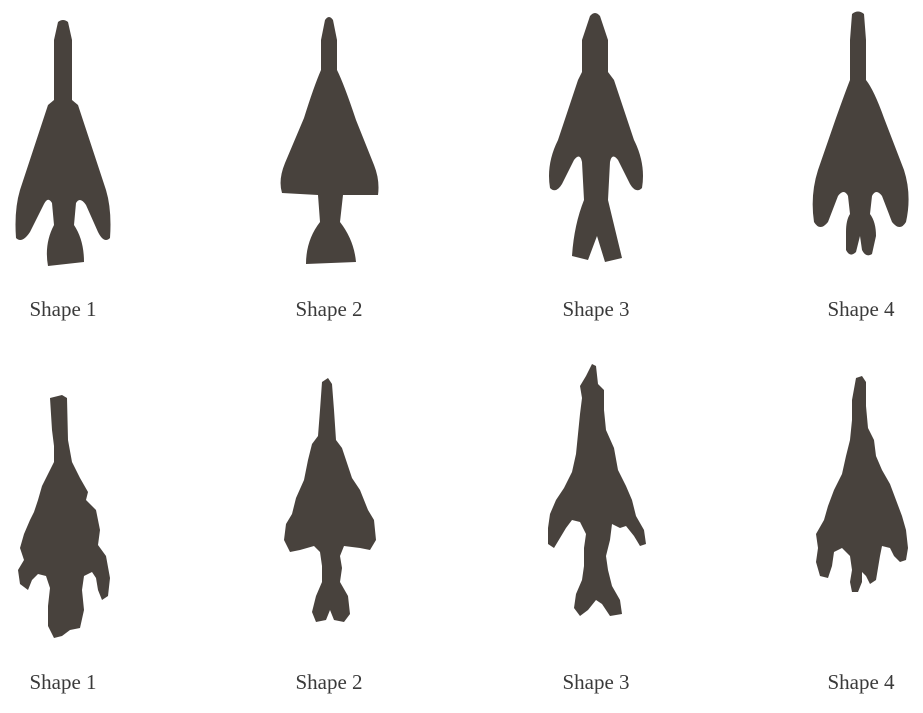  I want to click on shape-3-label-top: Shape 3, so click(596, 309).